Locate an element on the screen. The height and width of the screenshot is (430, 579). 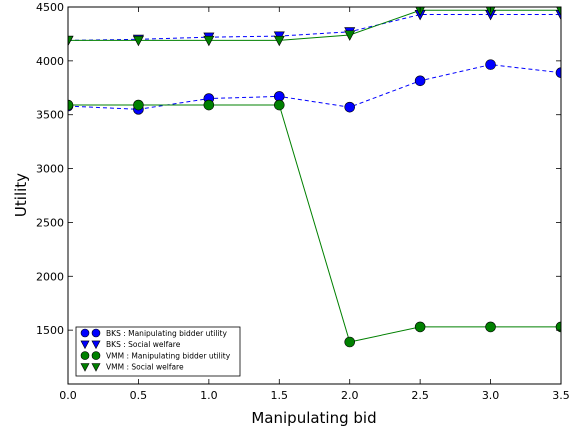
legend-label-2: BKS : Social welfare is located at coordinates (143, 344).